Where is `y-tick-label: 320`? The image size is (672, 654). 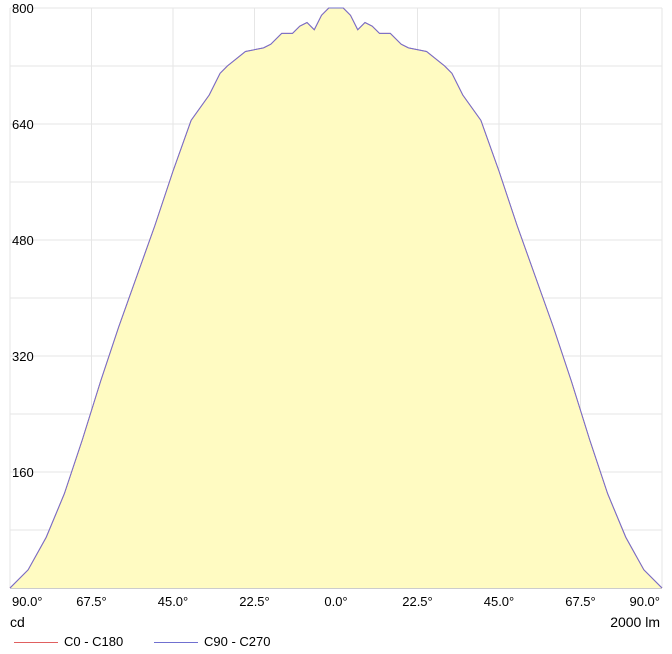 y-tick-label: 320 is located at coordinates (23, 356).